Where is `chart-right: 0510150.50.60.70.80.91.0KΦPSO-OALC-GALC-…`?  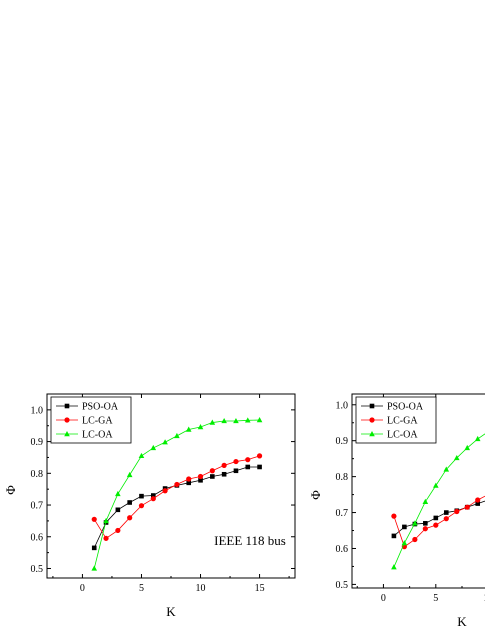 chart-right: 0510150.50.60.70.80.91.0KΦPSO-OALC-GALC-… is located at coordinates (396, 510).